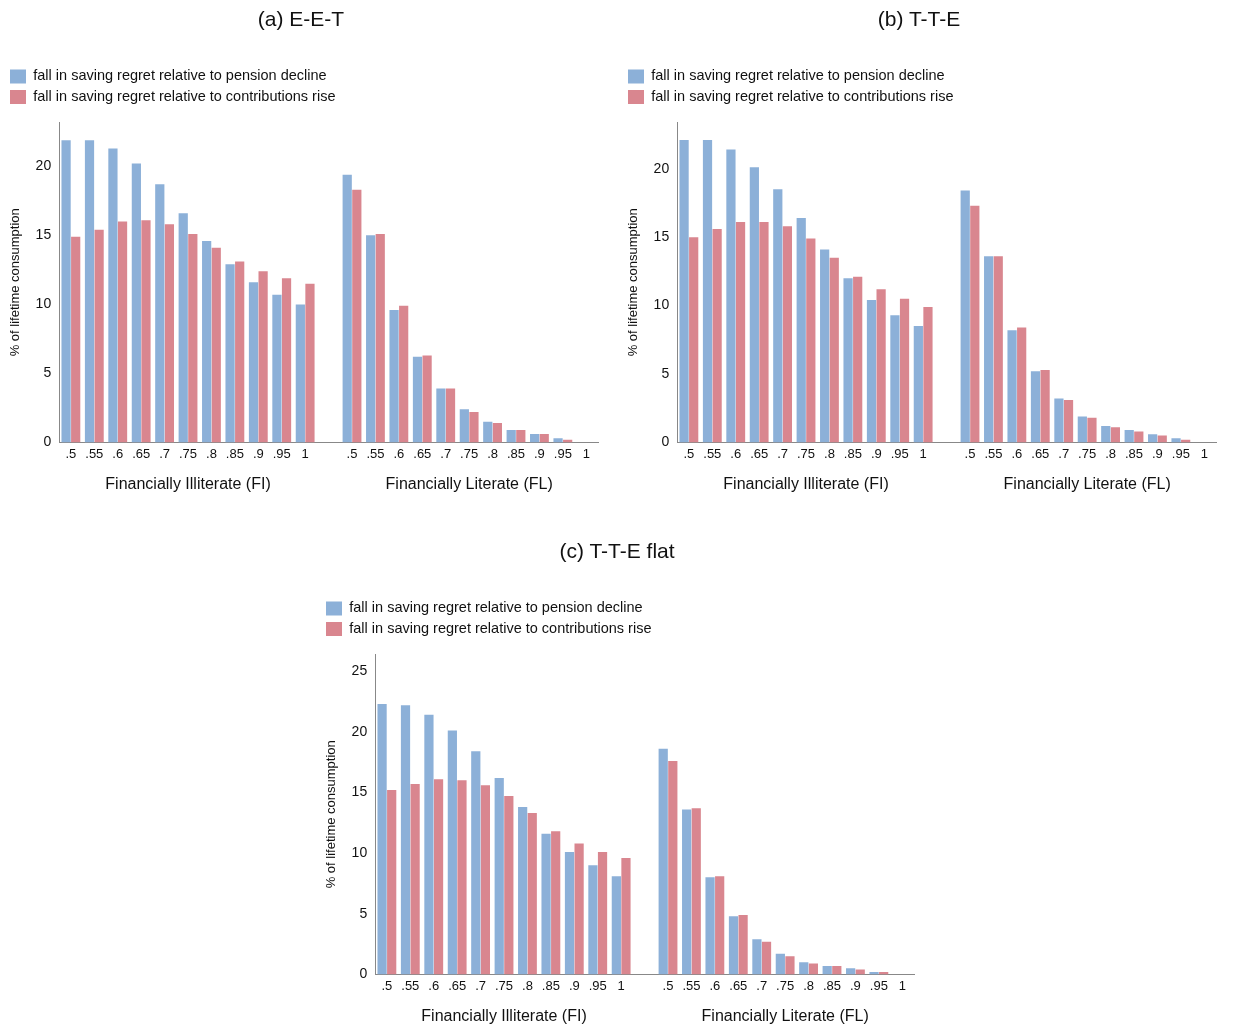  I want to click on chart-title: (a) E-E-T, so click(301, 19).